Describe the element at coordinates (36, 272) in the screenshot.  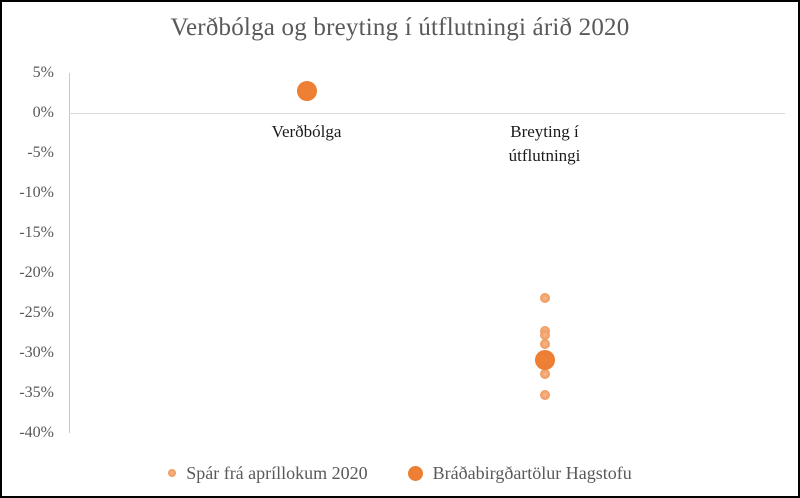
I see `y-axis-tick-label: -20%` at that location.